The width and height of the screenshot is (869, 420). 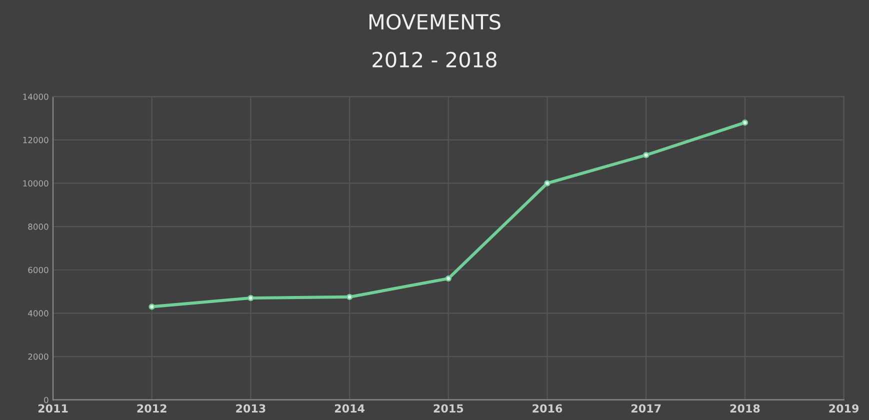 What do you see at coordinates (38, 357) in the screenshot?
I see `y-tick-label: 2000` at bounding box center [38, 357].